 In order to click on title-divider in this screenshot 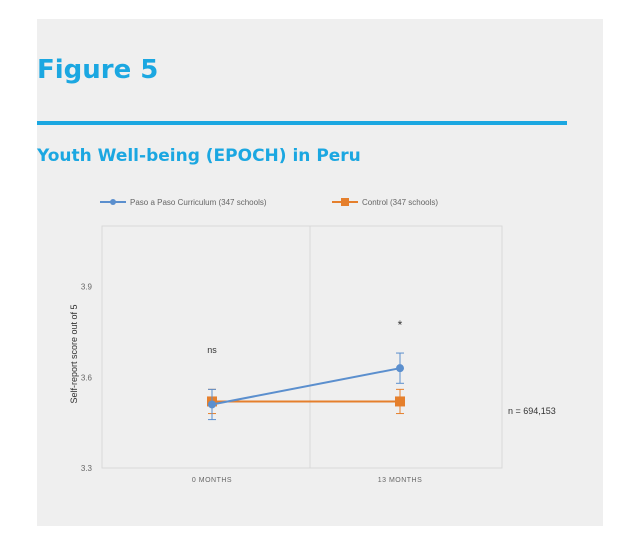, I will do `click(302, 123)`.